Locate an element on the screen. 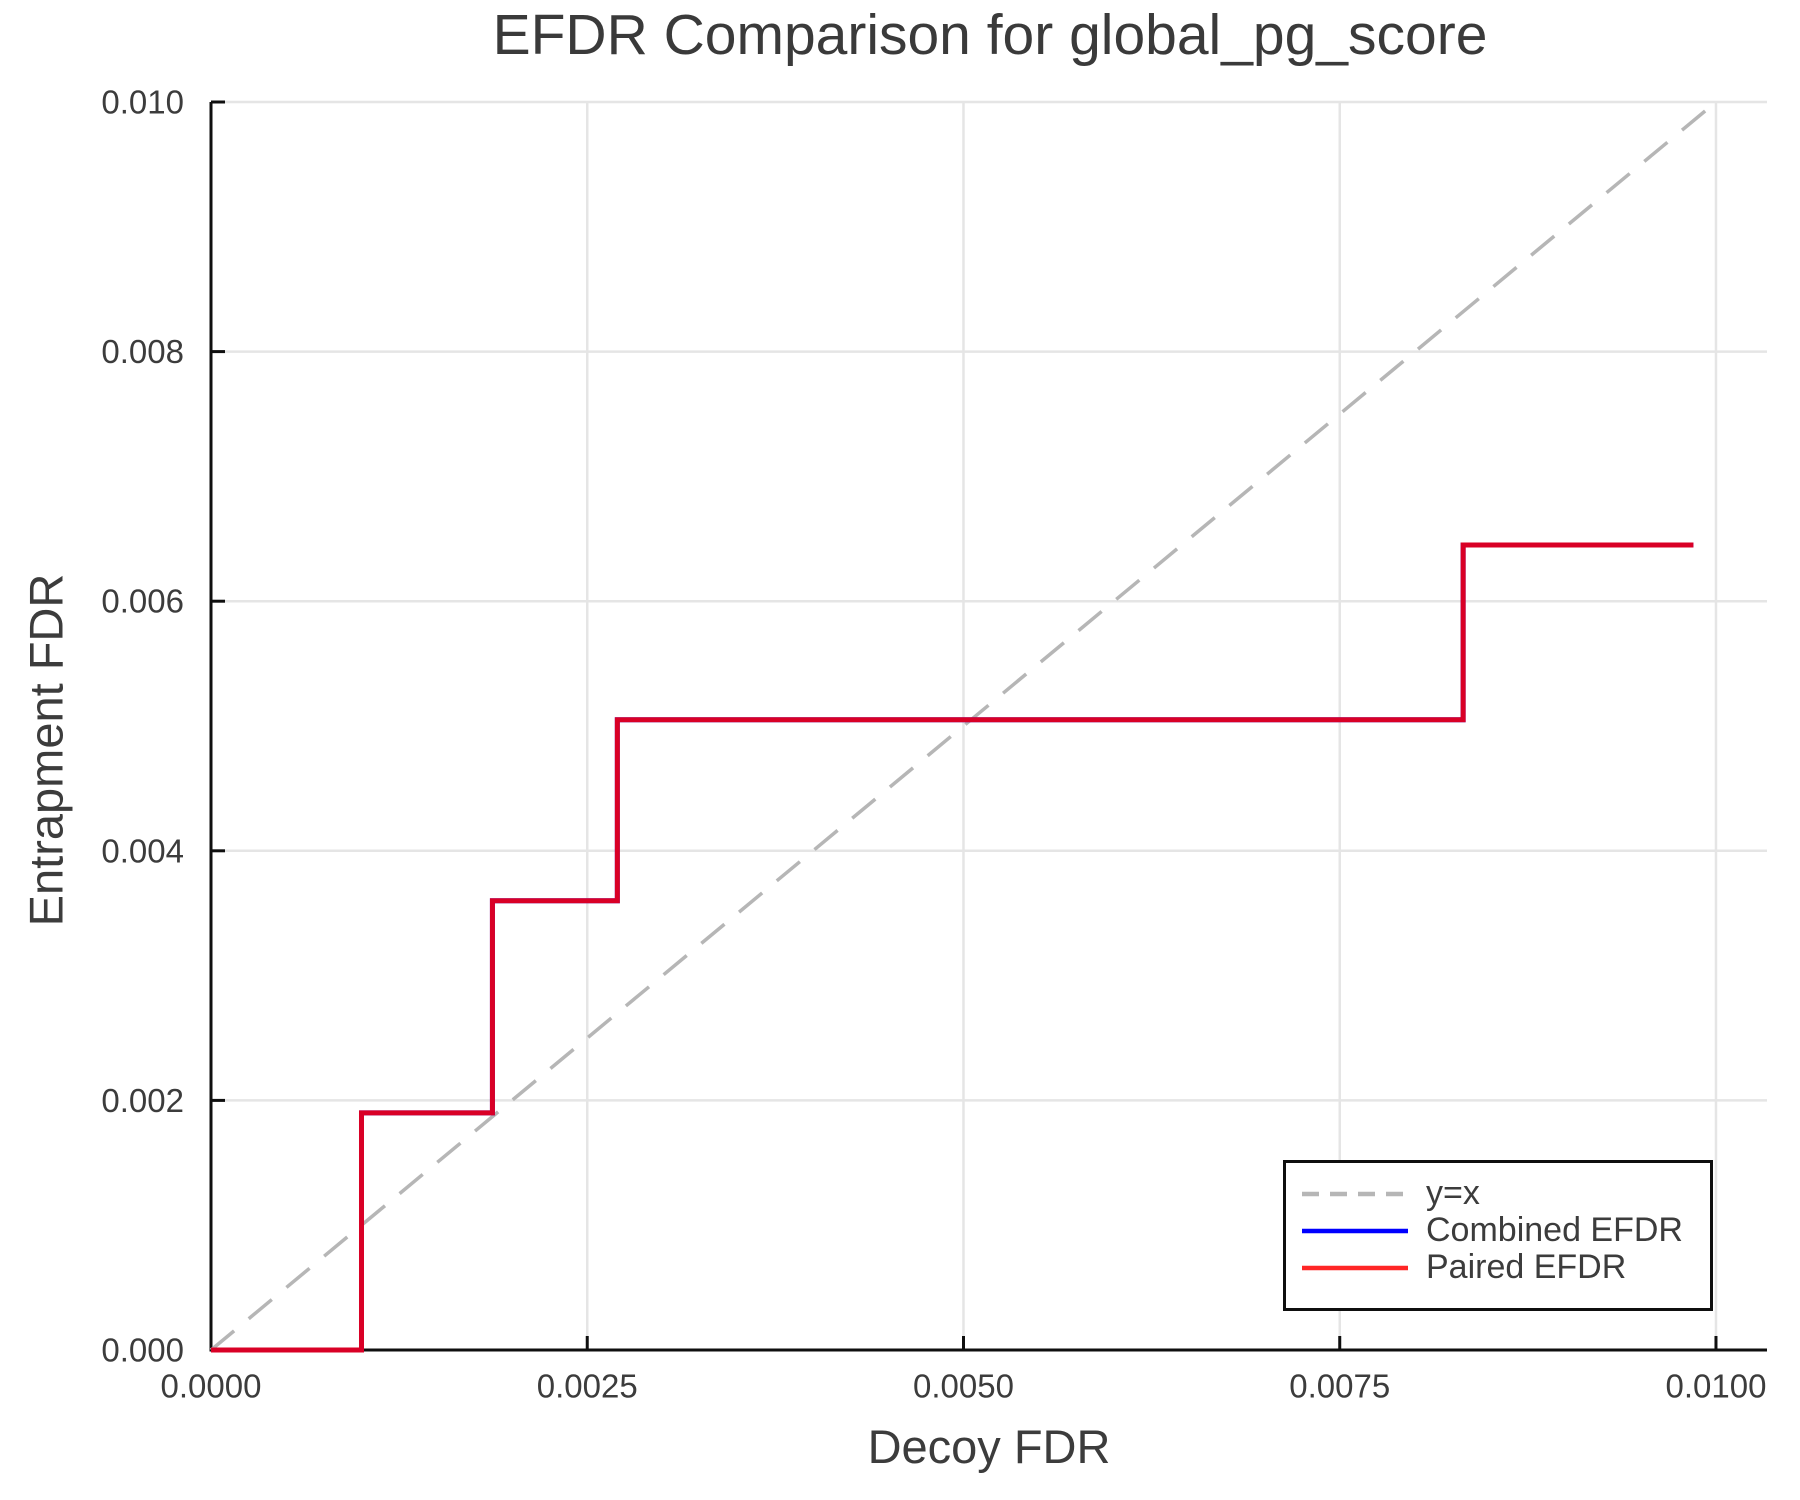 This screenshot has width=1800, height=1500. legend-row-yx: y=x is located at coordinates (1505, 1193).